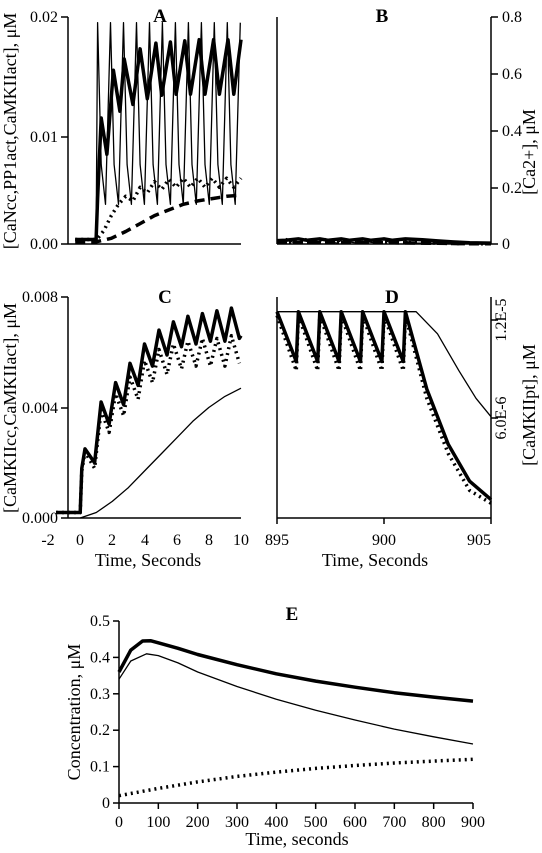 The image size is (542, 853). I want to click on panel-b-title: B, so click(382, 16).